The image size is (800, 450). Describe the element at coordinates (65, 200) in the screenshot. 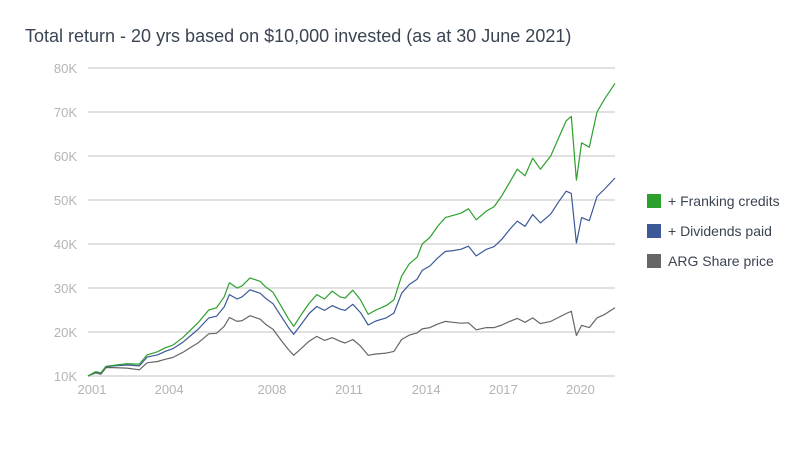

I see `y-tick-label: 50K` at that location.